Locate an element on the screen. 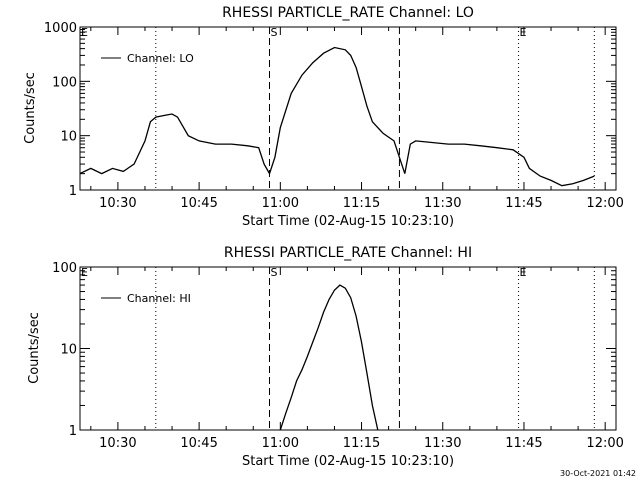 This screenshot has width=640, height=480. panel-hi-series is located at coordinates (329, 357).